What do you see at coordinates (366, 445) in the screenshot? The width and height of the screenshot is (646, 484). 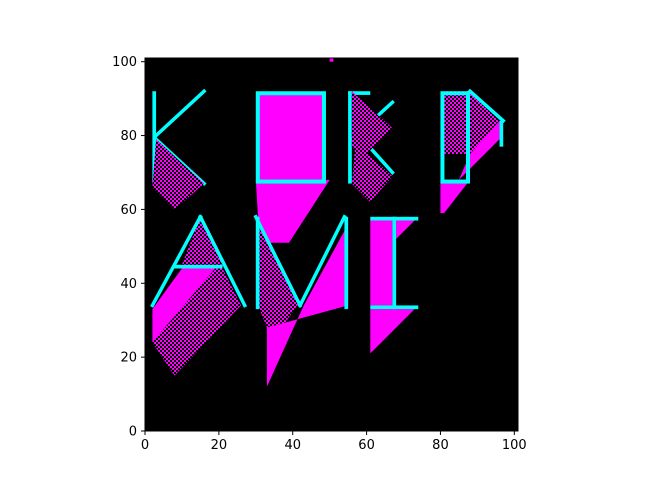 I see `x-tick-label: 60` at bounding box center [366, 445].